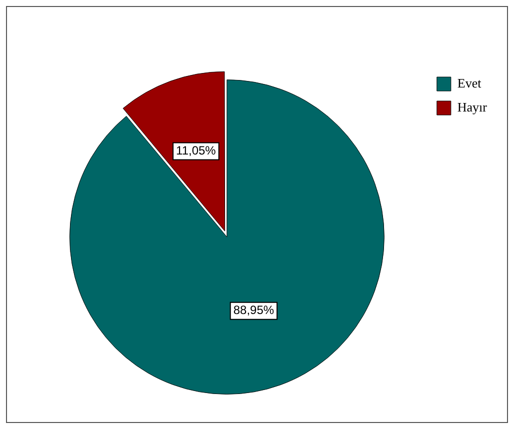 The width and height of the screenshot is (516, 431). Describe the element at coordinates (472, 106) in the screenshot. I see `legend-label: Hayır` at that location.